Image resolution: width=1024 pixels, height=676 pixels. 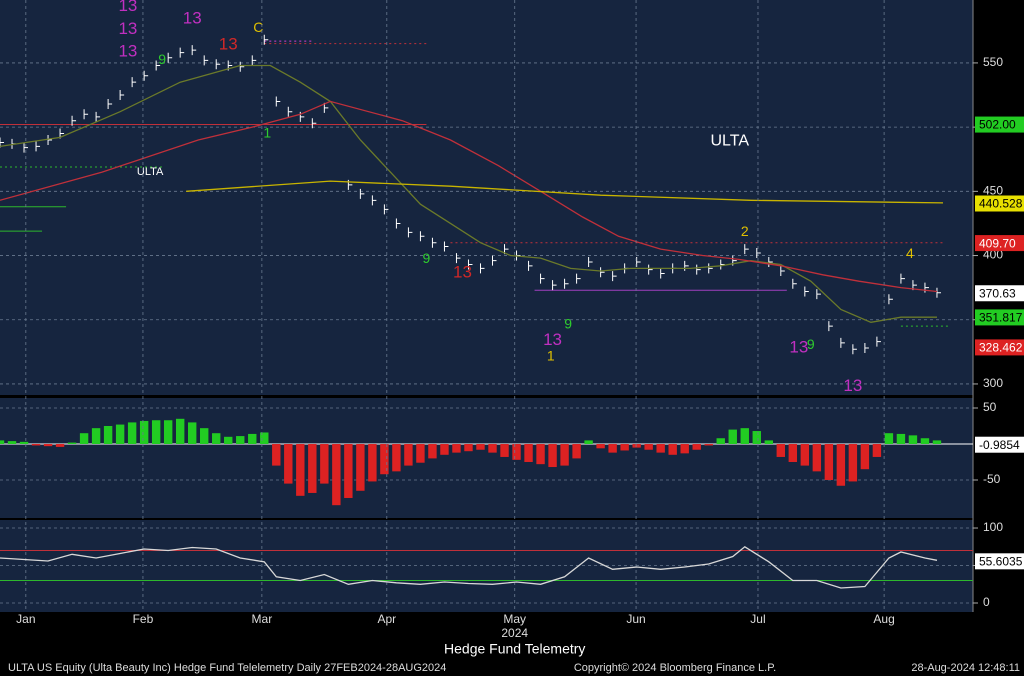 What do you see at coordinates (150, 172) in the screenshot?
I see `ticker-label: ULTA` at bounding box center [150, 172].